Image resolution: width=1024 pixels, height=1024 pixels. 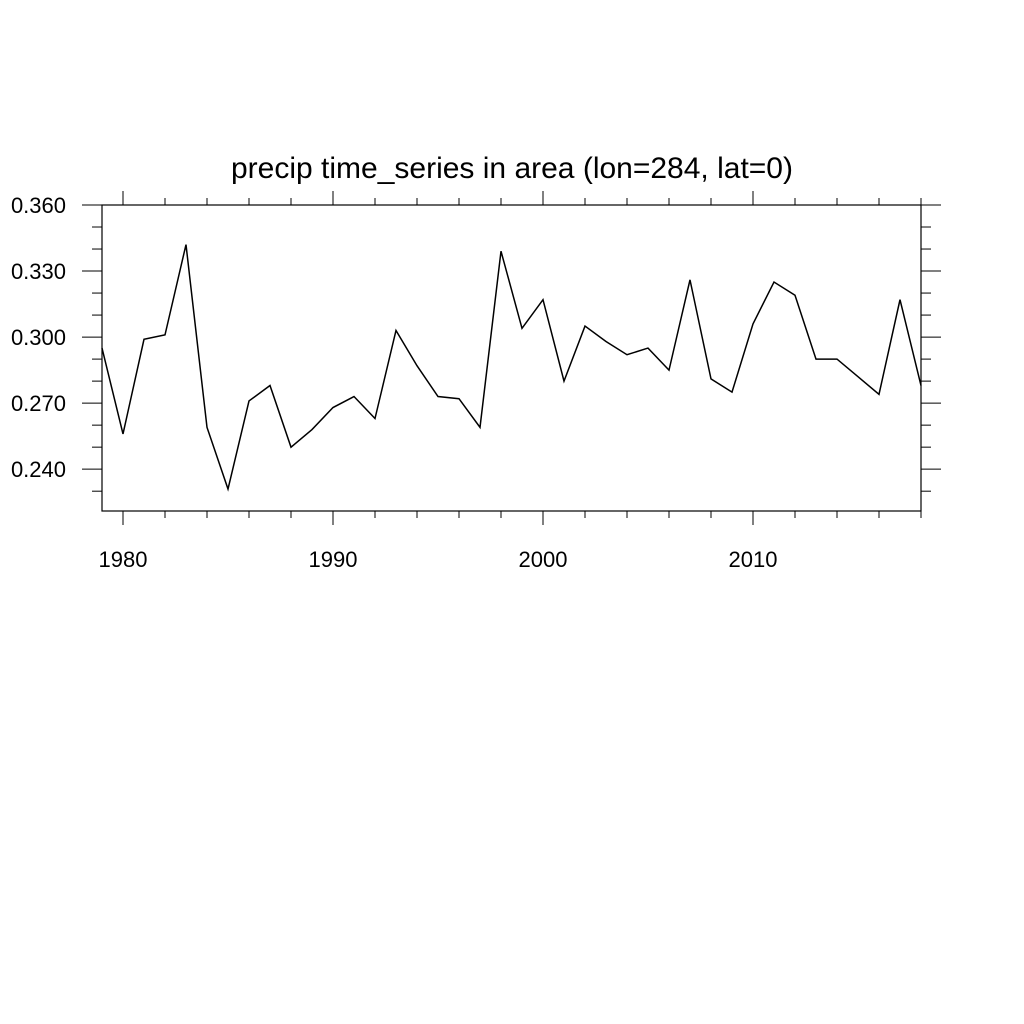 I want to click on y-tick-label: 0.240, so click(x=38, y=469).